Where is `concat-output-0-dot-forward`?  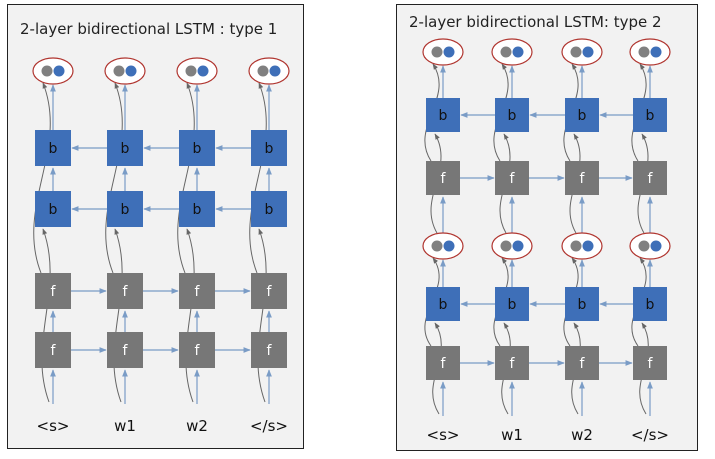 concat-output-0-dot-forward is located at coordinates (47, 71).